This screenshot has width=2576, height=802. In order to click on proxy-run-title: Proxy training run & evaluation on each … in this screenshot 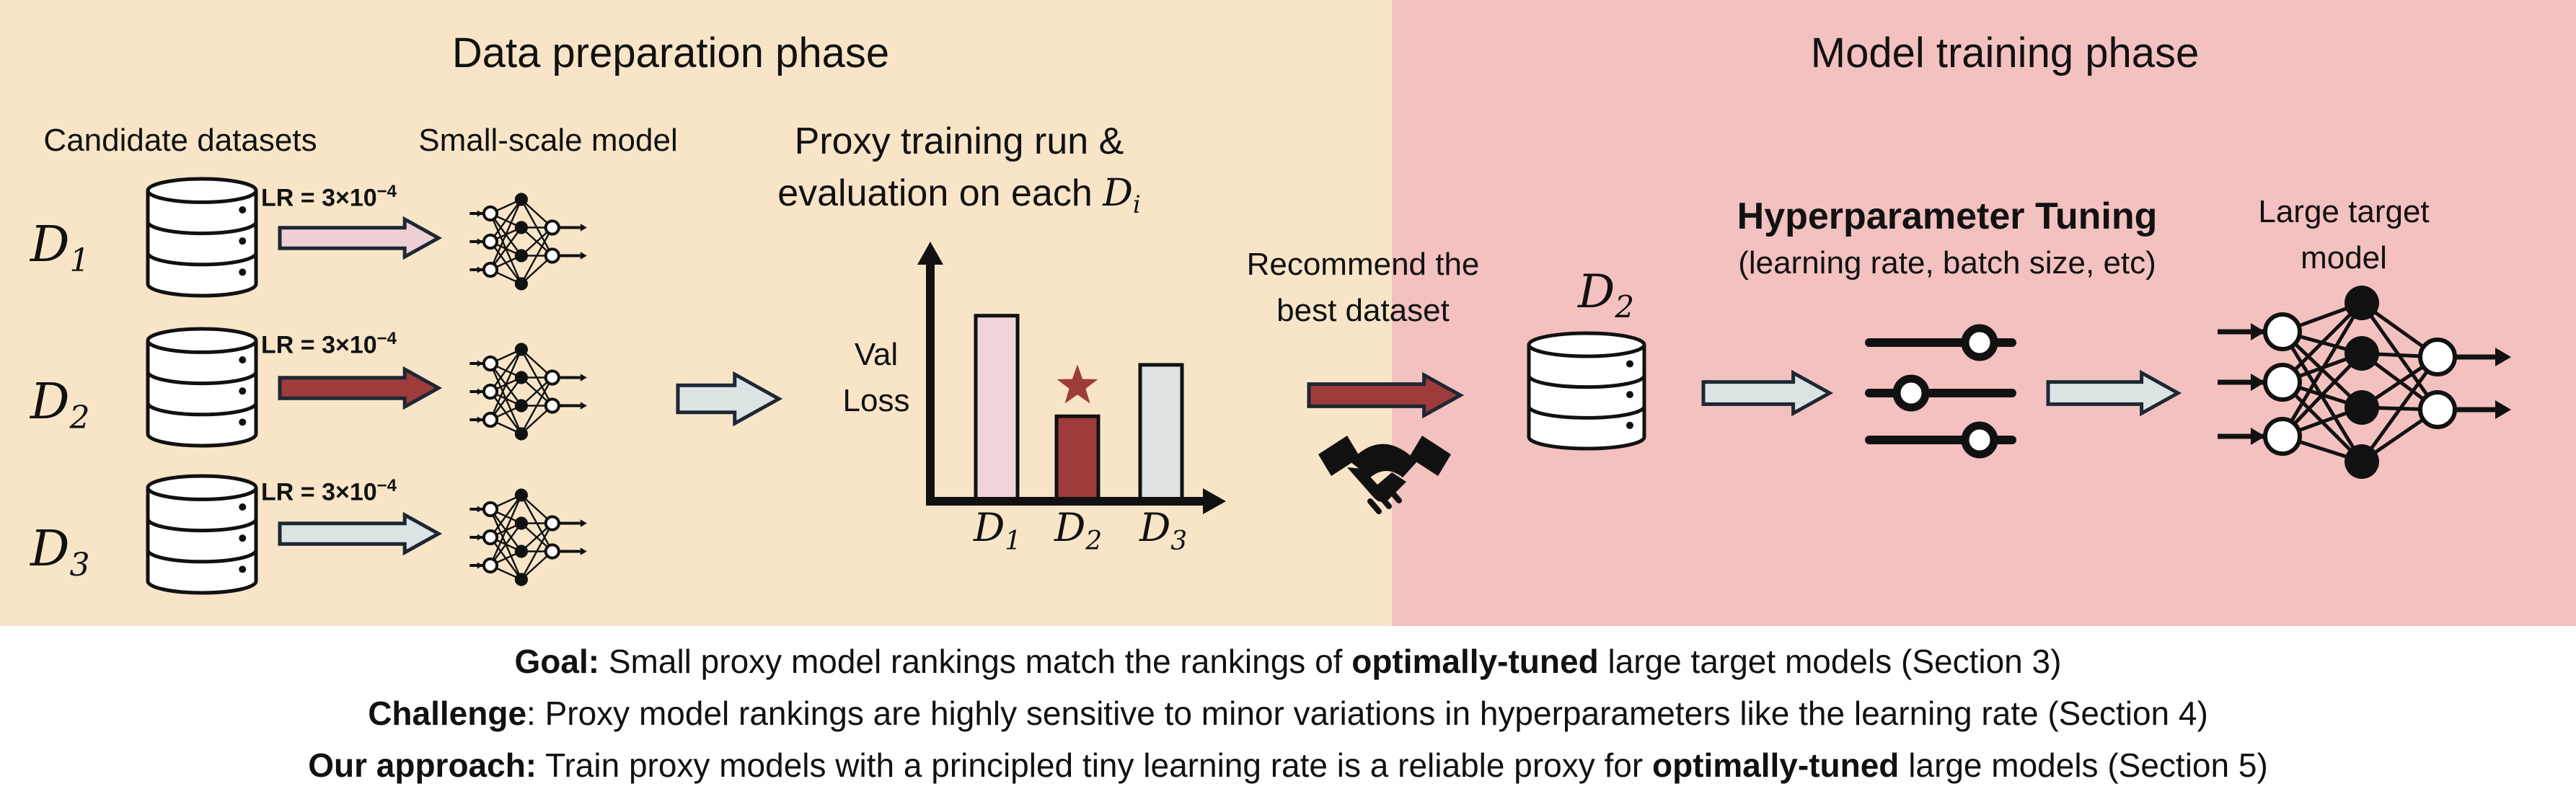, I will do `click(959, 169)`.